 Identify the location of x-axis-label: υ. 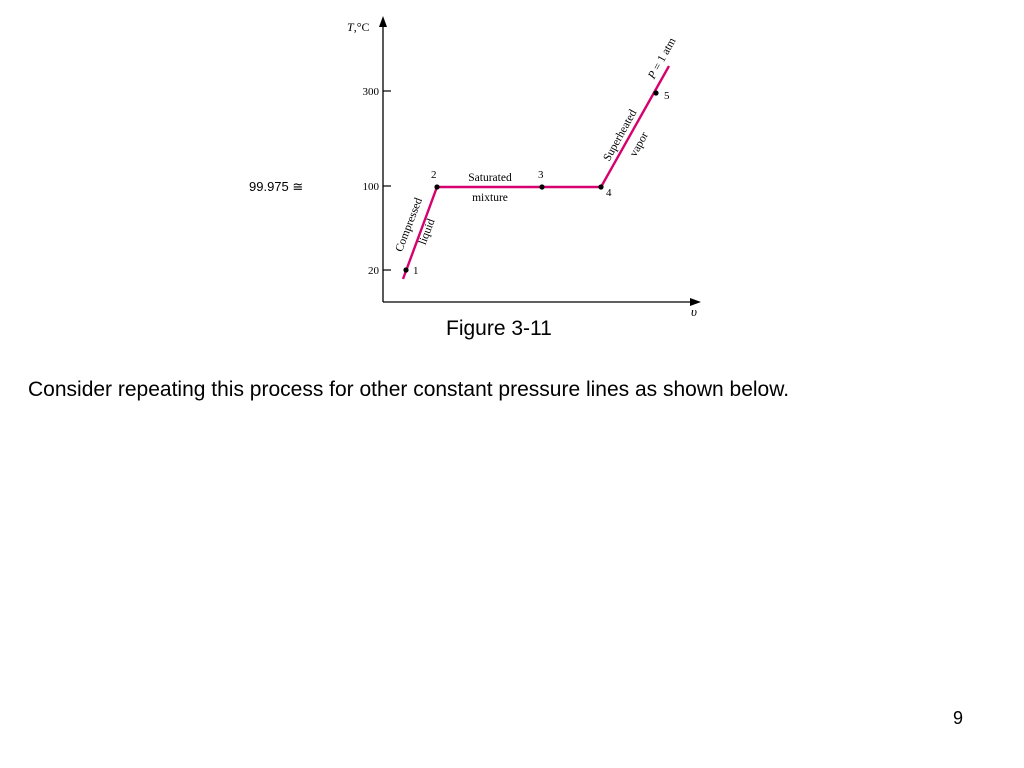
(694, 311).